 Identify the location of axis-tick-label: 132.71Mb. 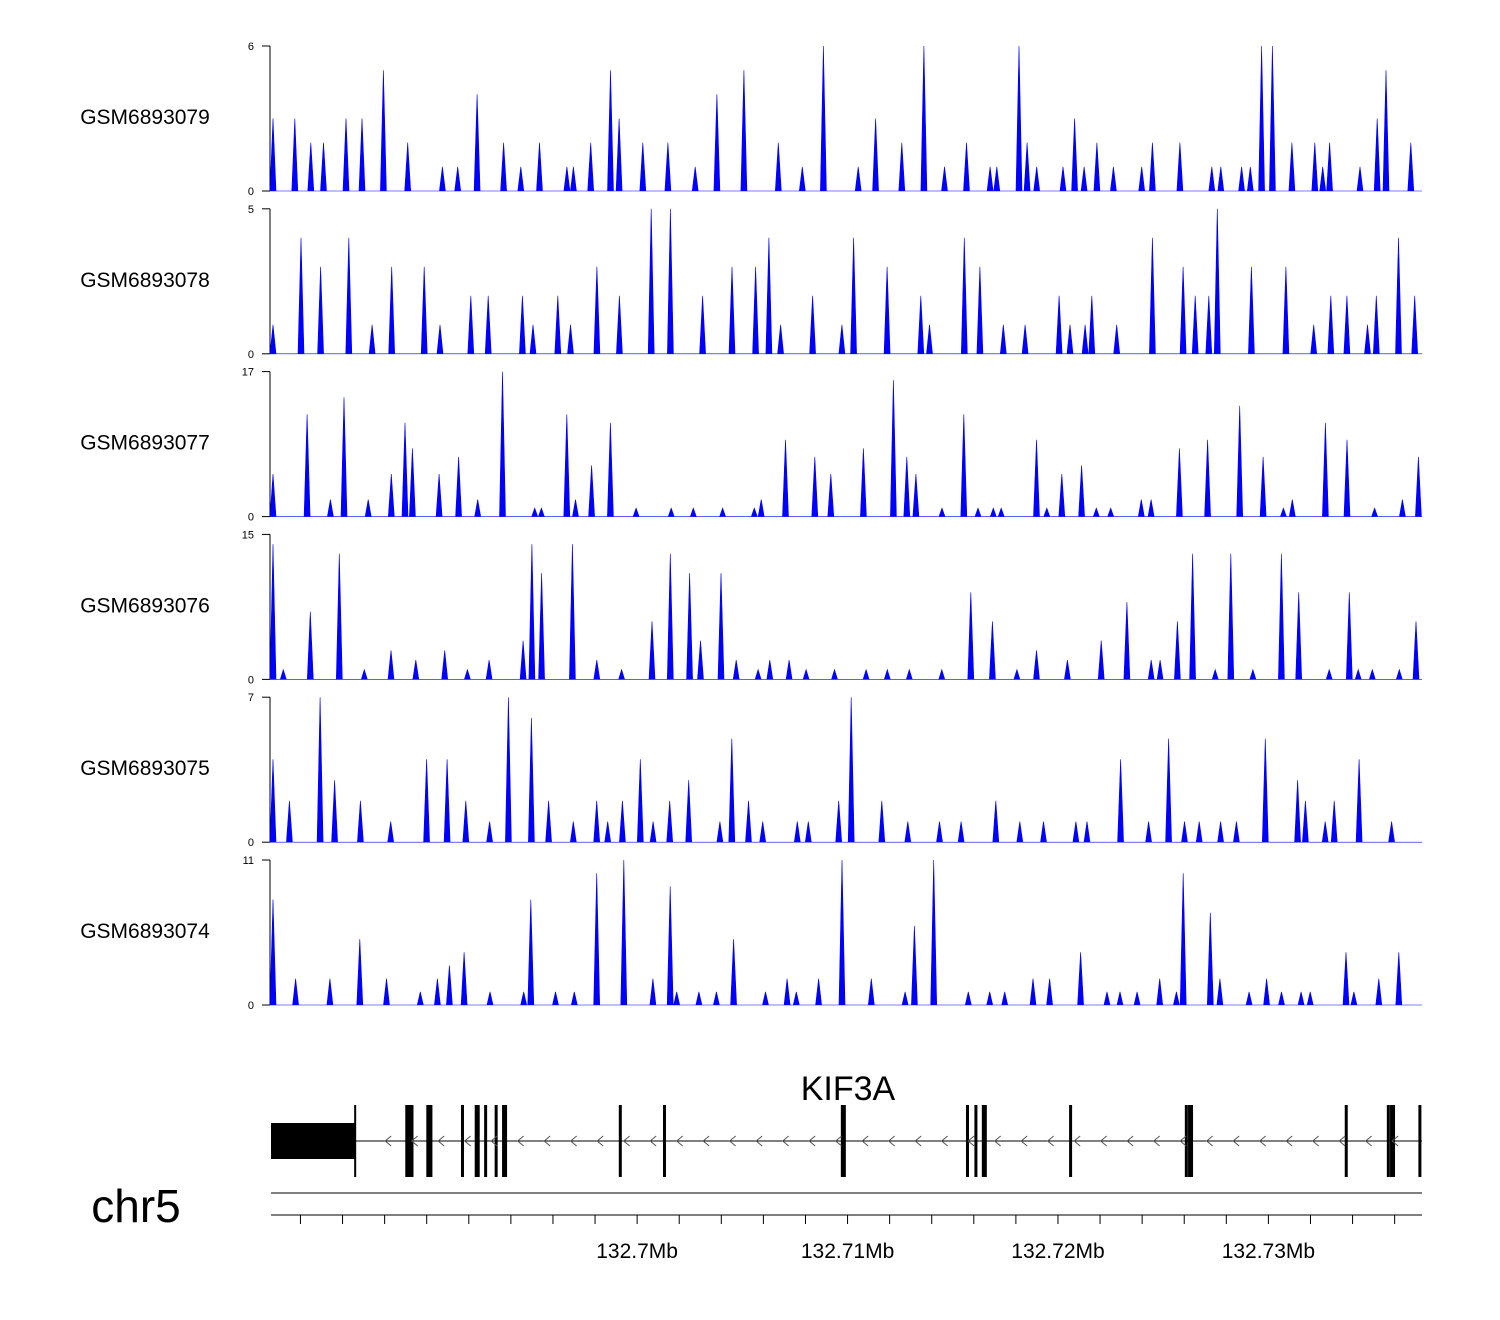
(847, 1251).